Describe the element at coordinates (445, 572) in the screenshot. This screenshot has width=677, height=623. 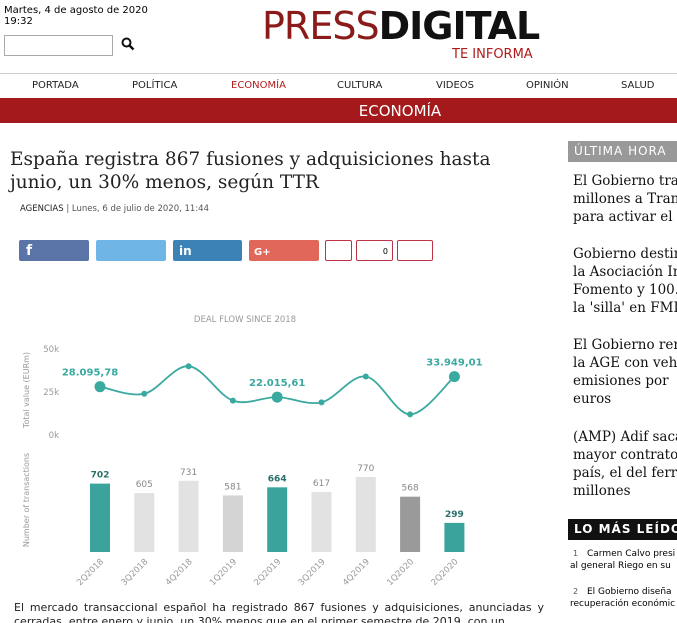
I see `x-tick-label: 2Q2020` at that location.